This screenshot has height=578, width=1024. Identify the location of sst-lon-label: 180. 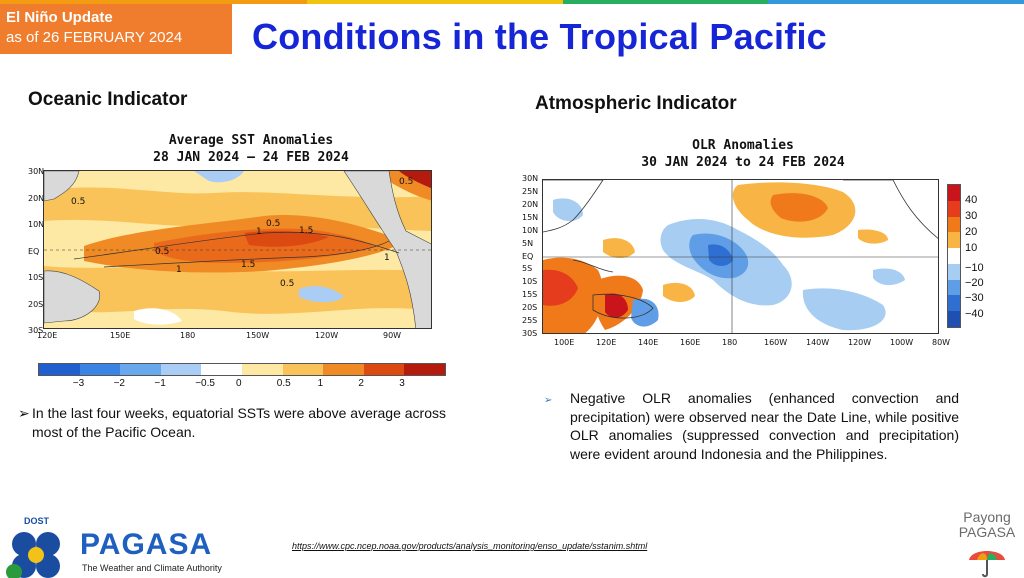
(188, 335).